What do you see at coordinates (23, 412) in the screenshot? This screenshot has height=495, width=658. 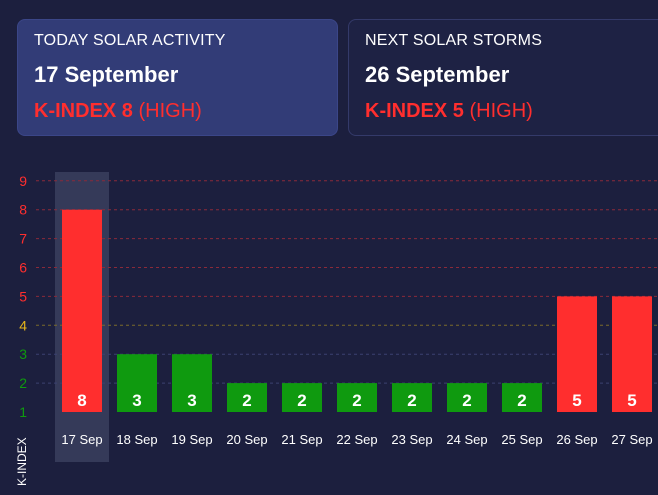 I see `y-tick-label: 1` at bounding box center [23, 412].